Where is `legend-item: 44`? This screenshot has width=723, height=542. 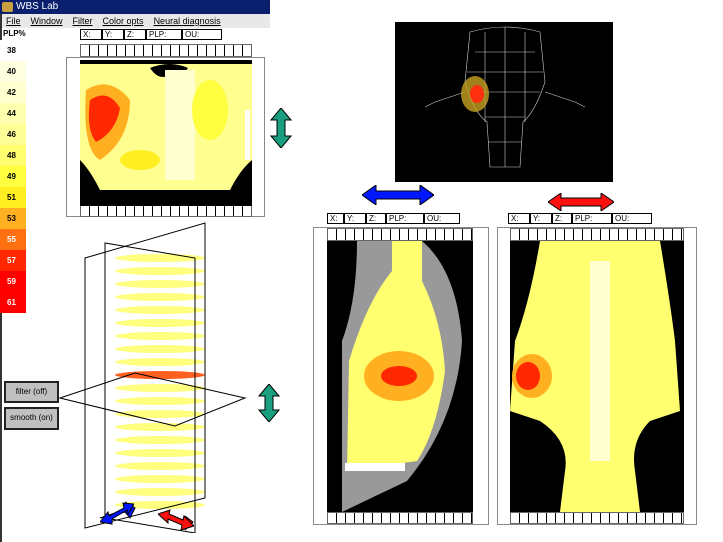
legend-item: 44 is located at coordinates (13, 113).